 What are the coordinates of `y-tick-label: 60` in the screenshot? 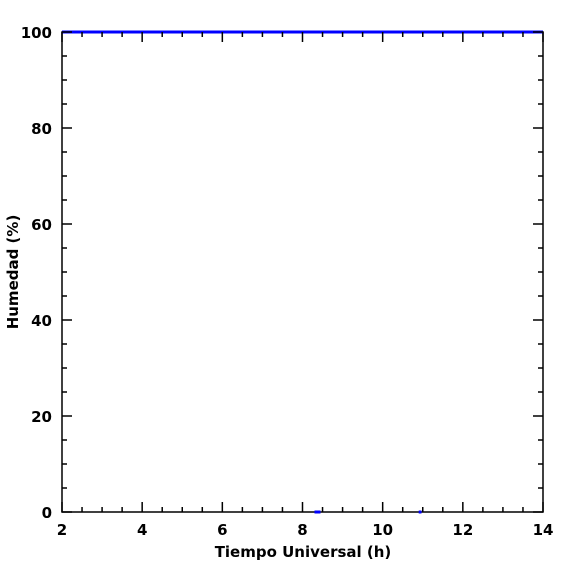 It's located at (41, 225).